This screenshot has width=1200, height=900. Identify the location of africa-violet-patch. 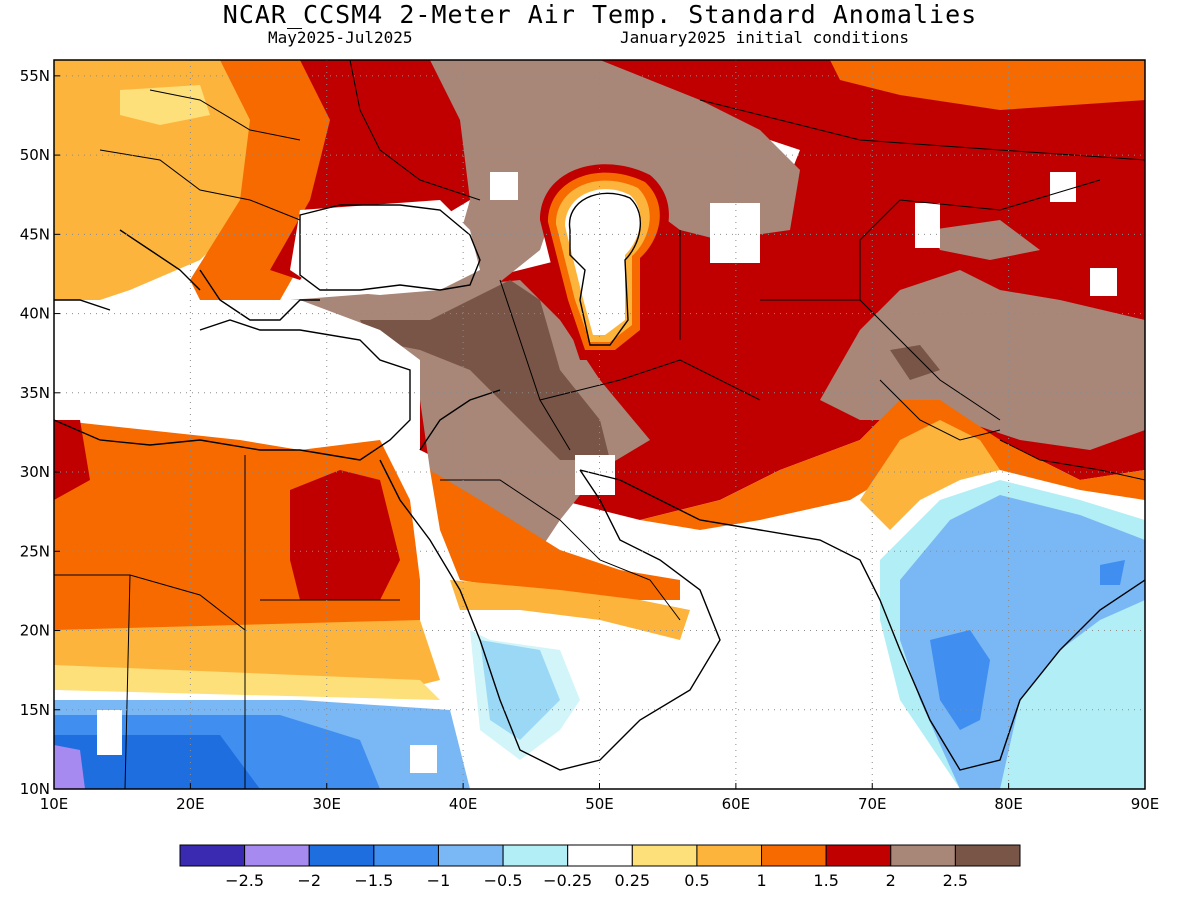
(69, 767).